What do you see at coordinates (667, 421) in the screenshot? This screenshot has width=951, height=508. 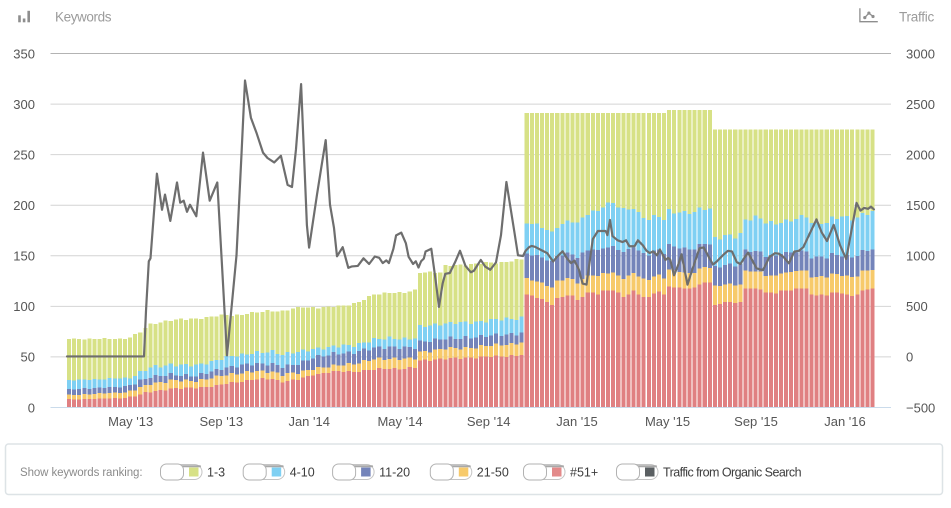 I see `svg-text: May '15` at bounding box center [667, 421].